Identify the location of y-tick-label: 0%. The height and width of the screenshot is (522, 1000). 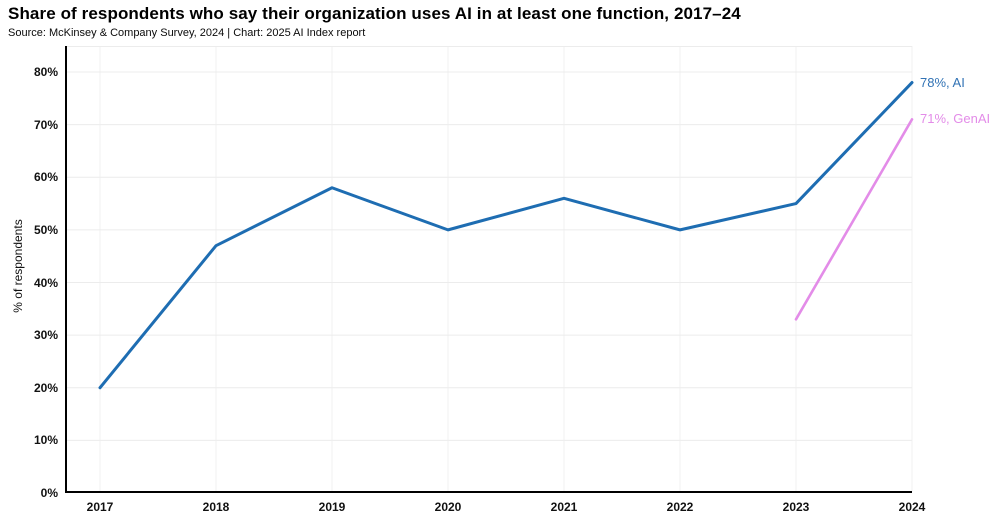
(49, 493).